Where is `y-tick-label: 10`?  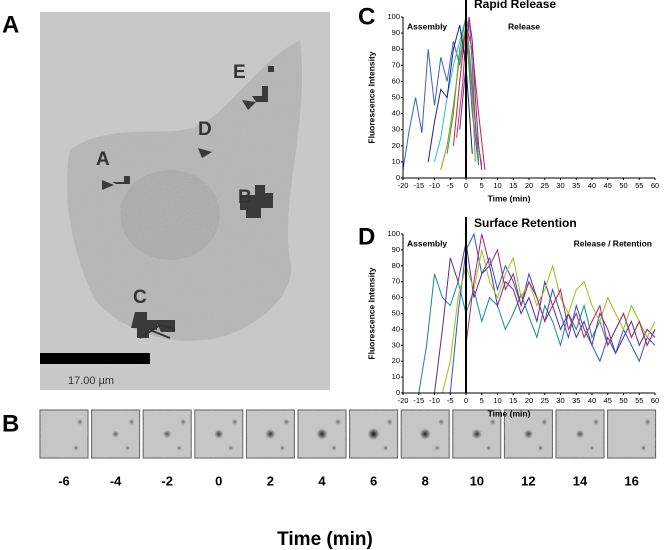 y-tick-label: 10 is located at coordinates (396, 376).